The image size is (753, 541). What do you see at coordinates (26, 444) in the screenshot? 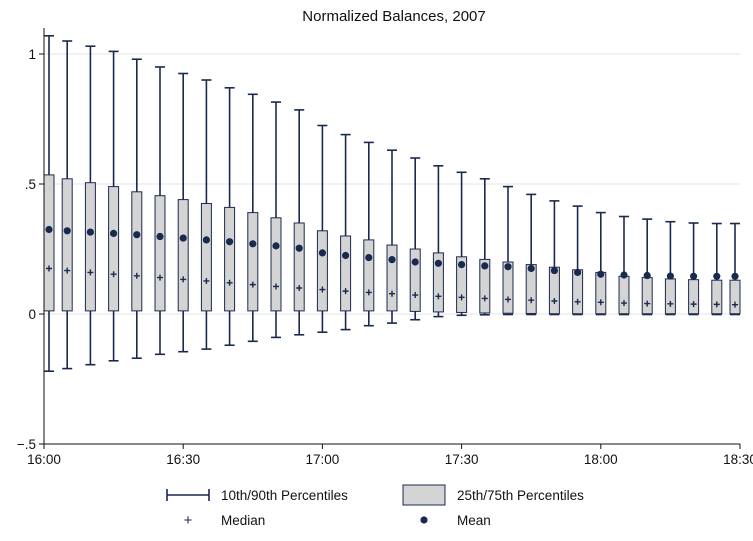
I see `y-tick-label: −.5` at bounding box center [26, 444].